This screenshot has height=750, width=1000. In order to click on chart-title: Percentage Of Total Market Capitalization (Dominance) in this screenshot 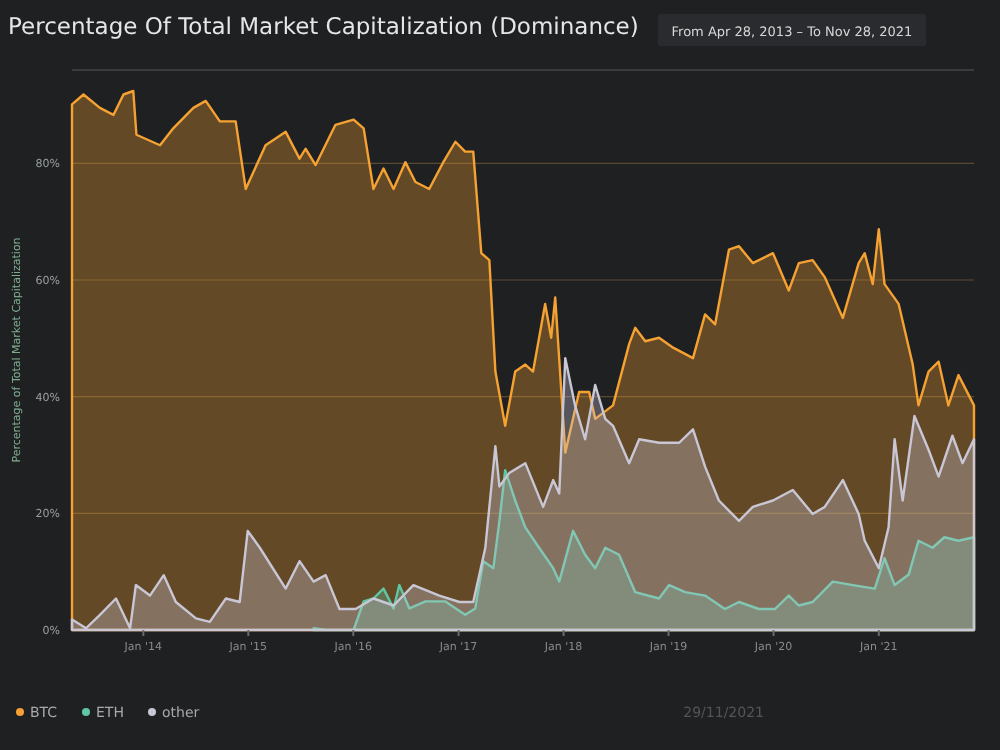, I will do `click(323, 26)`.